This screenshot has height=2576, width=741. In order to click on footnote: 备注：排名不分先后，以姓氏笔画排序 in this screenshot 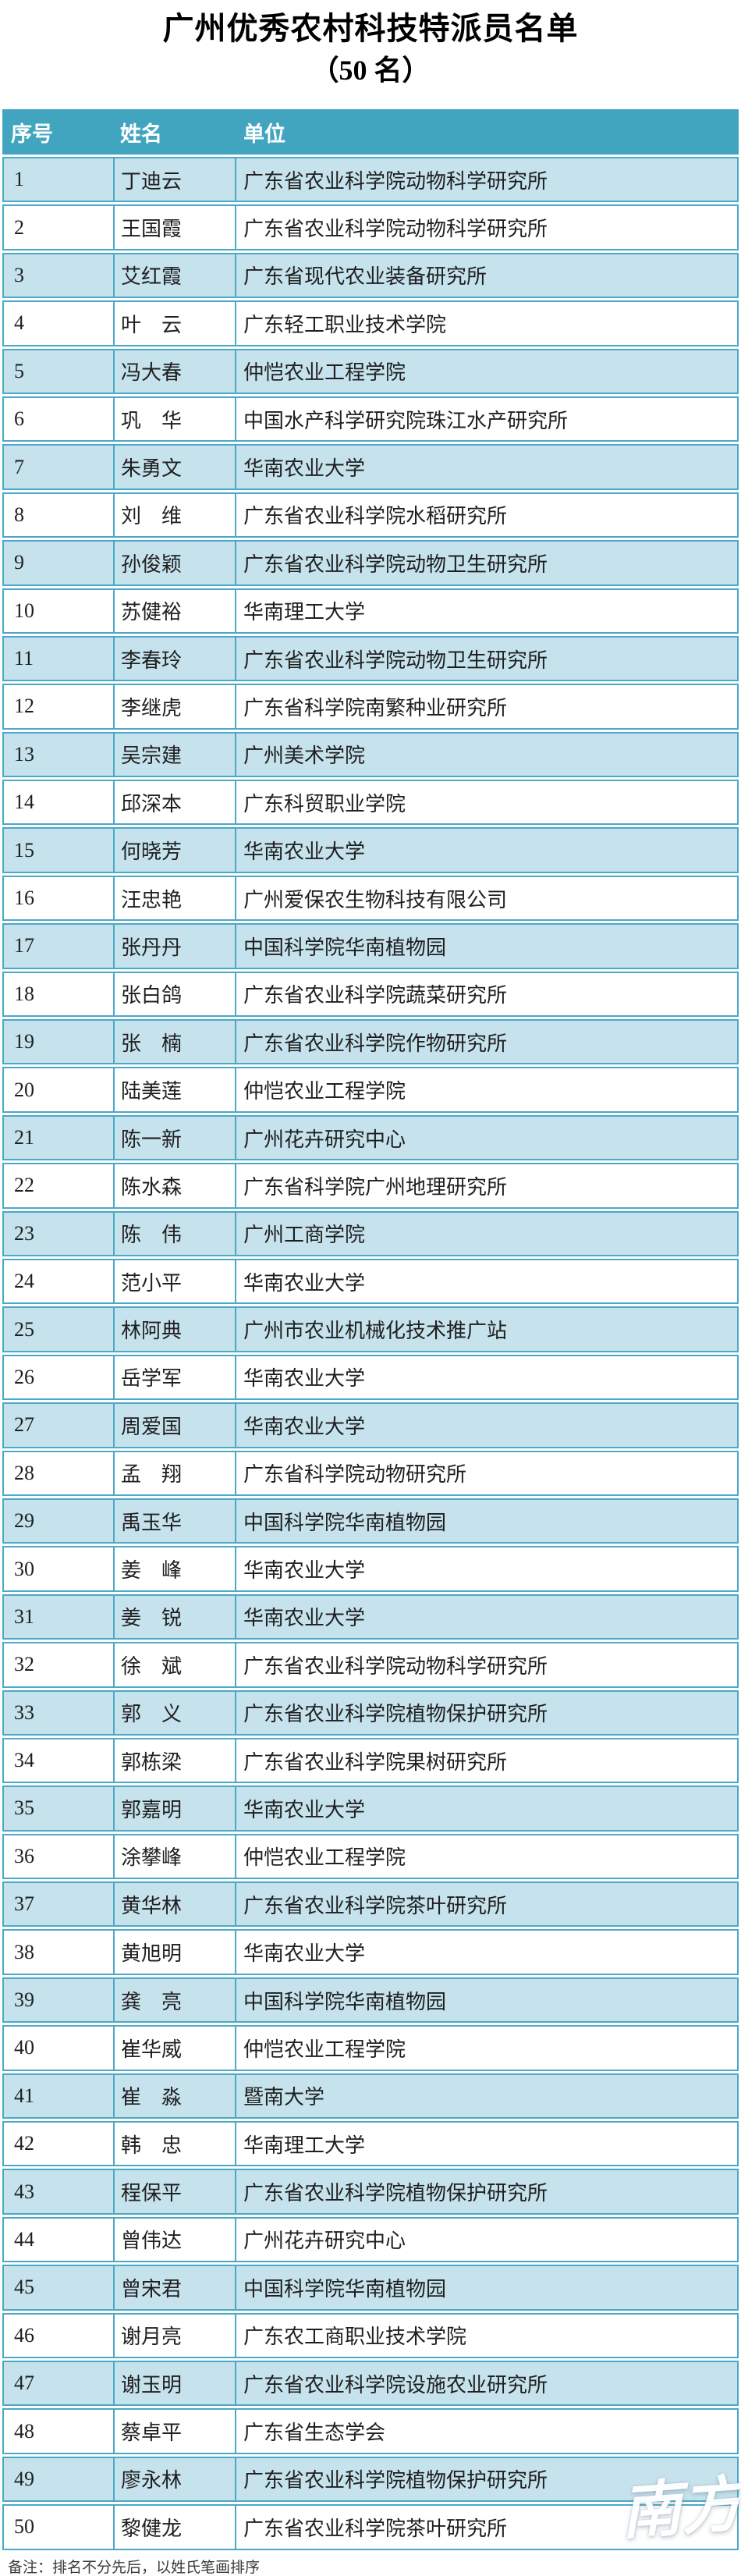, I will do `click(135, 2568)`.